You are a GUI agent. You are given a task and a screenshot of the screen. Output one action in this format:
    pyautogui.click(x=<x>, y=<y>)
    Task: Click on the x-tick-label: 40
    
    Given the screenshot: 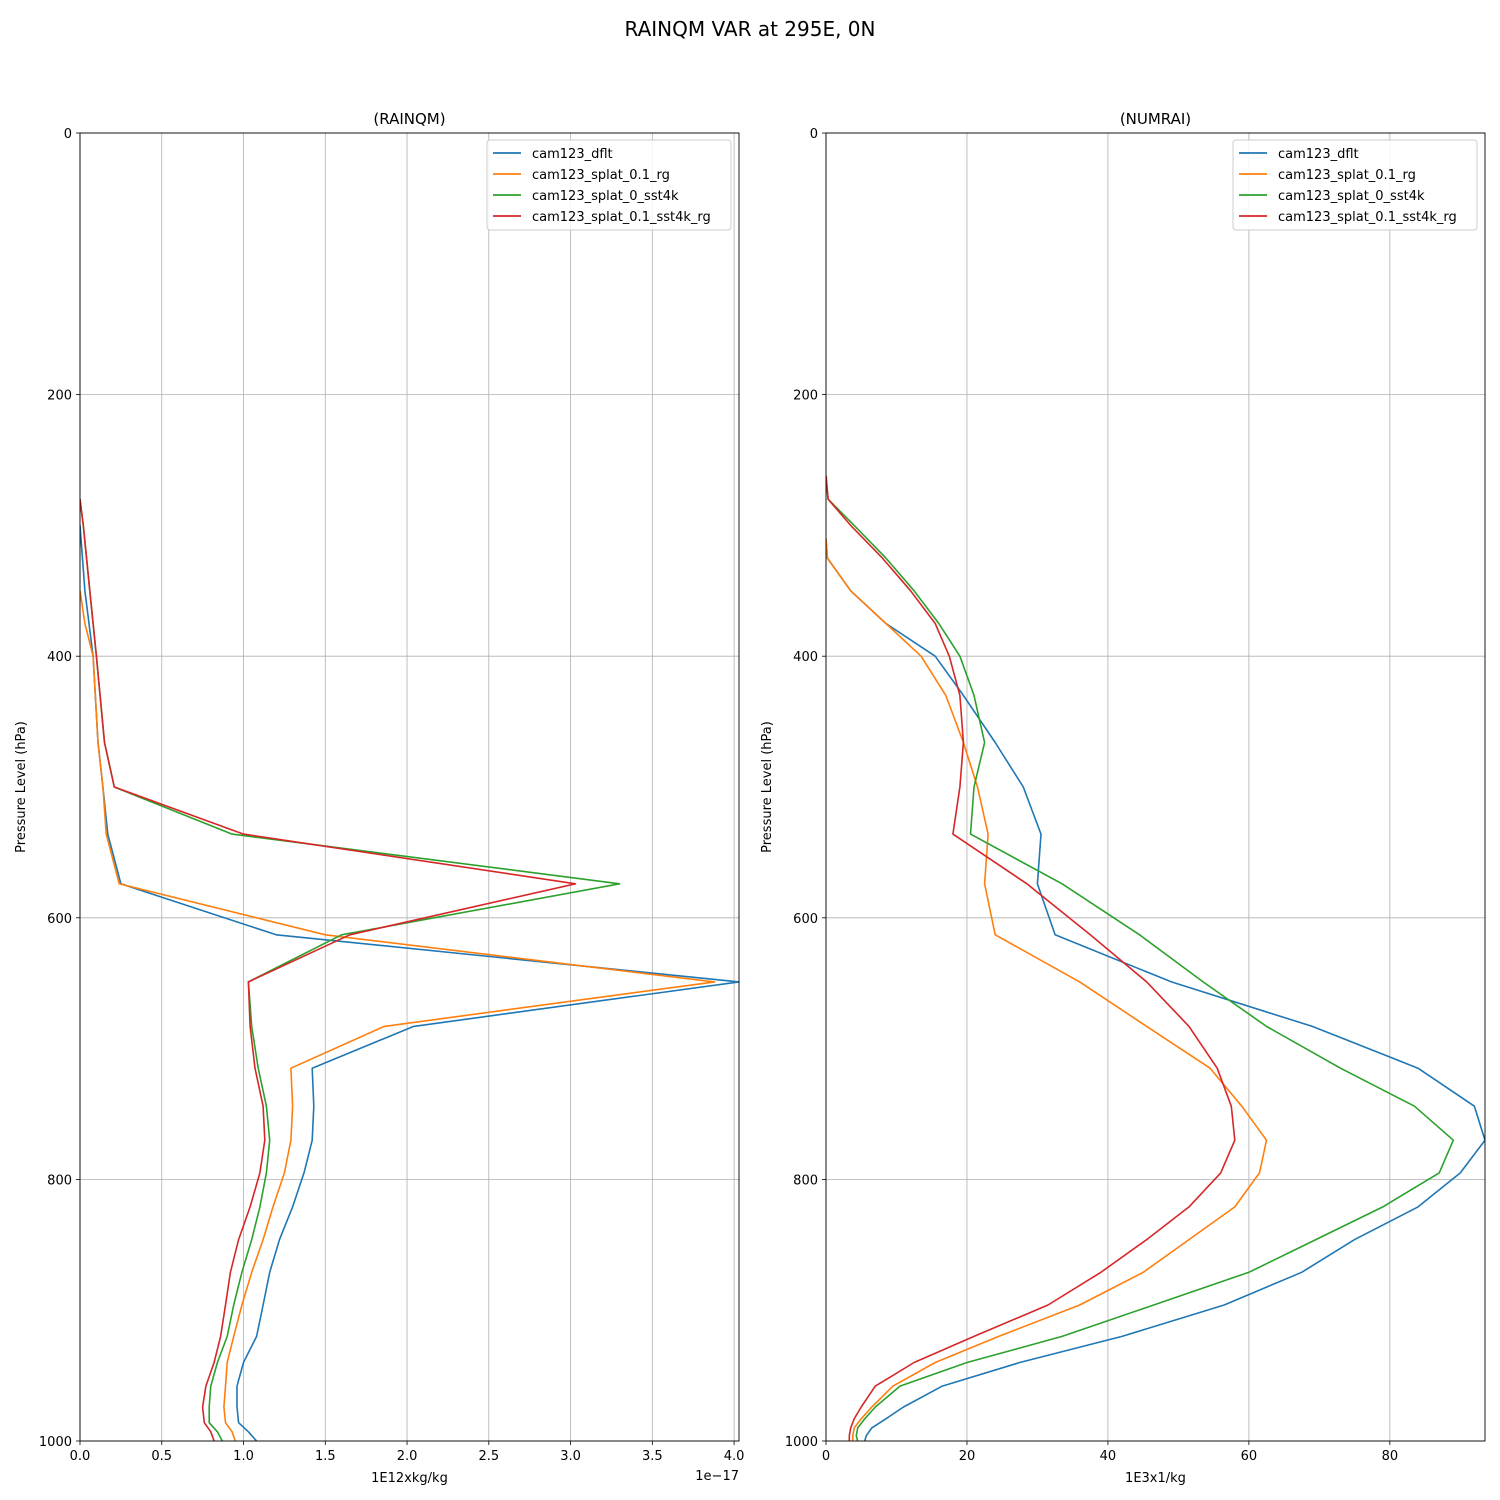 What is the action you would take?
    pyautogui.click(x=1108, y=1456)
    